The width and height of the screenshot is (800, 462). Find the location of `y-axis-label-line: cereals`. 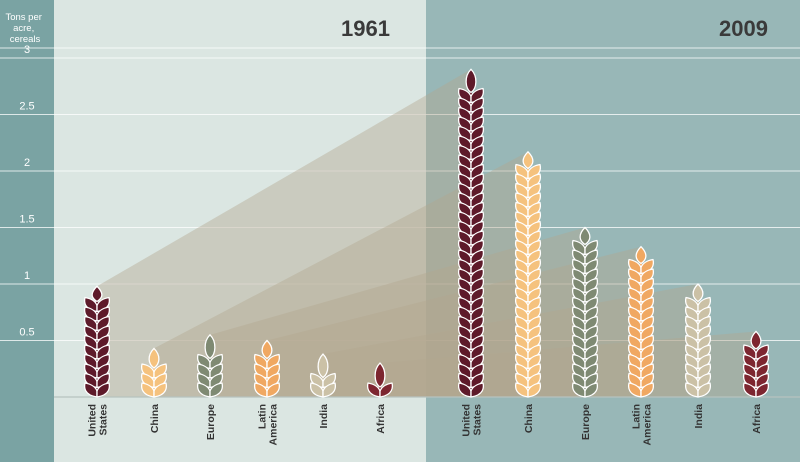

y-axis-label-line: cereals is located at coordinates (25, 39).